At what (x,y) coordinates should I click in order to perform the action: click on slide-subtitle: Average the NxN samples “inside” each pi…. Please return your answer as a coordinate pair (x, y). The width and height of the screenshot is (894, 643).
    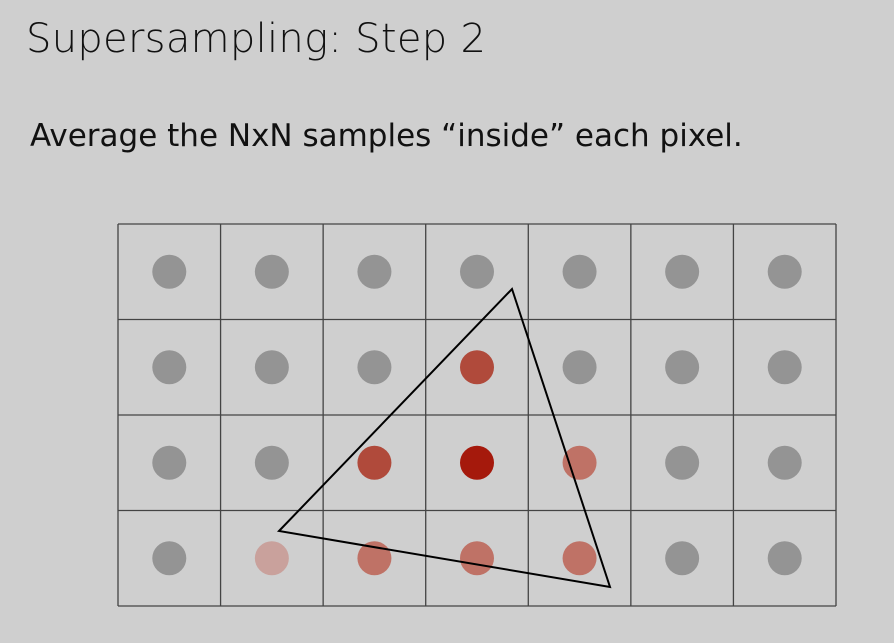
    Looking at the image, I should click on (386, 136).